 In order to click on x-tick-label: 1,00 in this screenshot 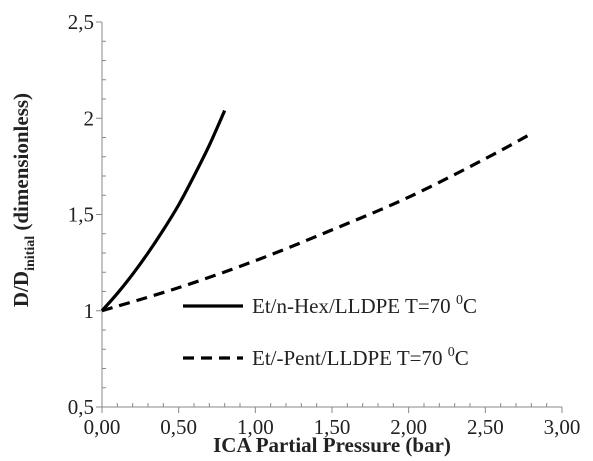, I will do `click(255, 427)`.